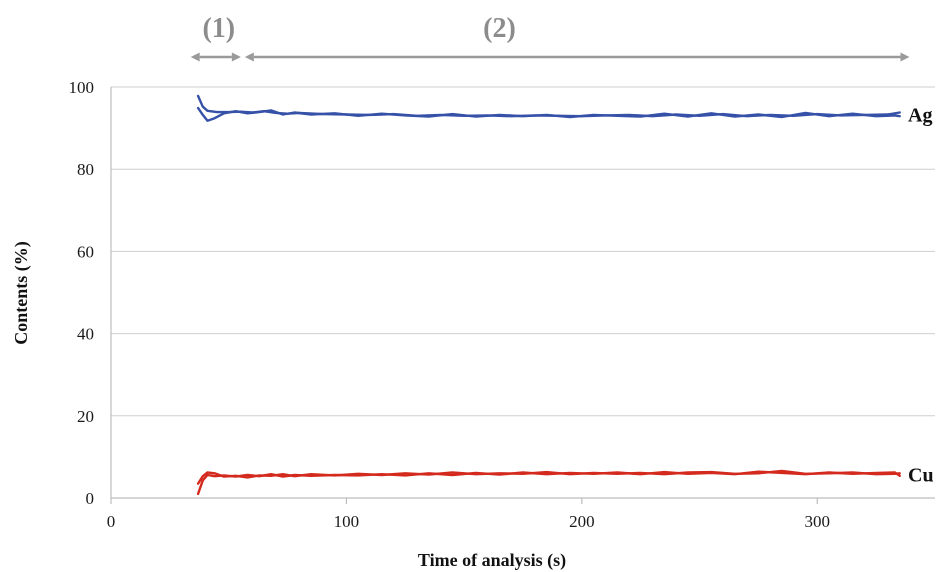 The width and height of the screenshot is (939, 572). I want to click on x-axis-title: Time of analysis (s), so click(492, 560).